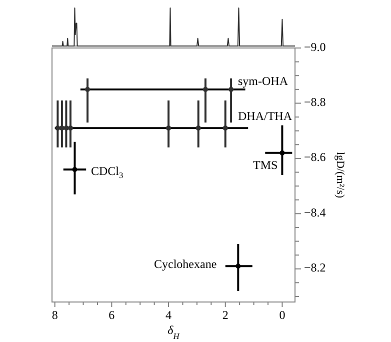 This screenshot has width=391, height=342. I want to click on x-tick-label: 2, so click(225, 315).